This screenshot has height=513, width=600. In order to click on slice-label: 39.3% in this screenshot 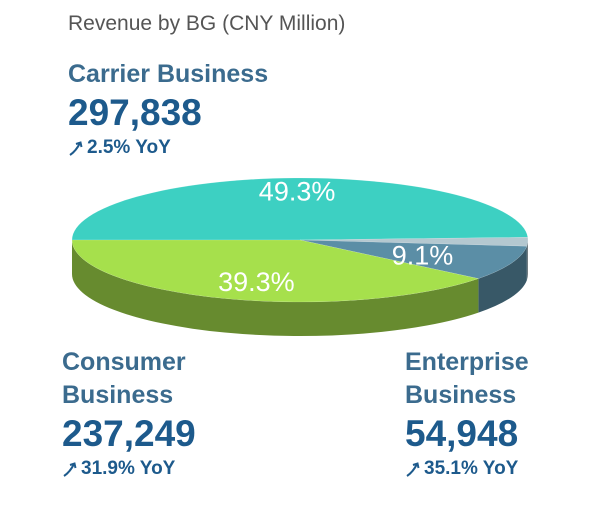, I will do `click(256, 282)`.